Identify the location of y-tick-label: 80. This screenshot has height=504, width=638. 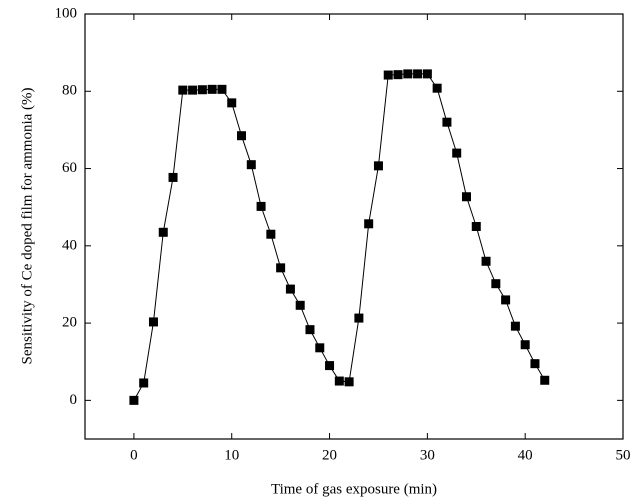
(69, 91).